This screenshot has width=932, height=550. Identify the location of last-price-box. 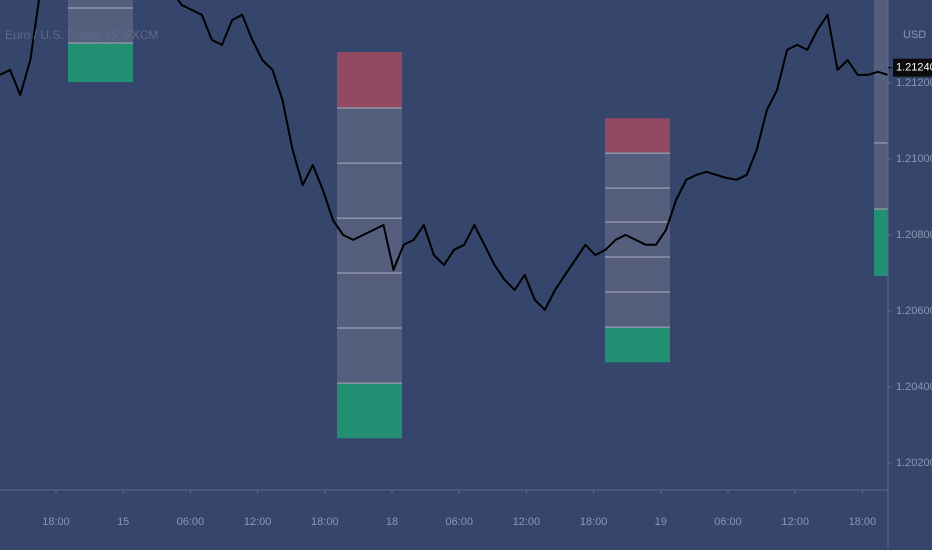
(912, 67).